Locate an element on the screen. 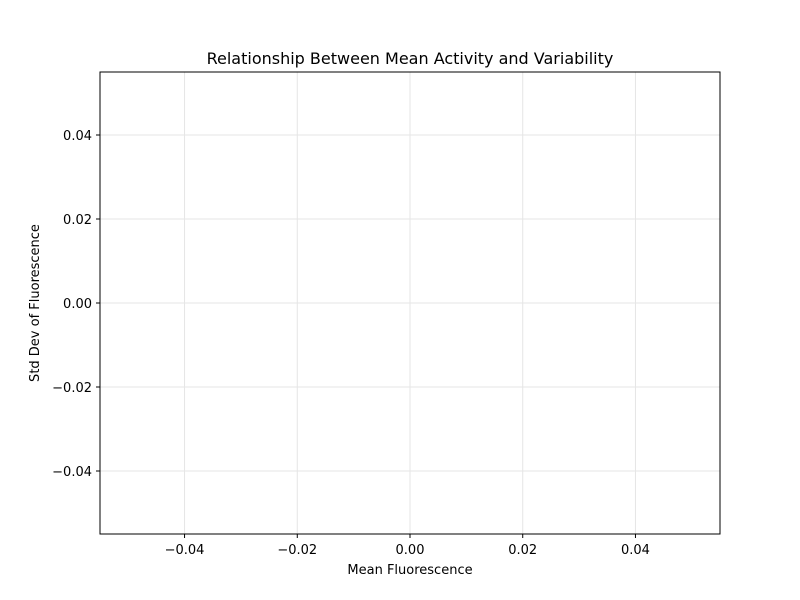 The image size is (800, 600). y-tick-label: 0.04 is located at coordinates (77, 136).